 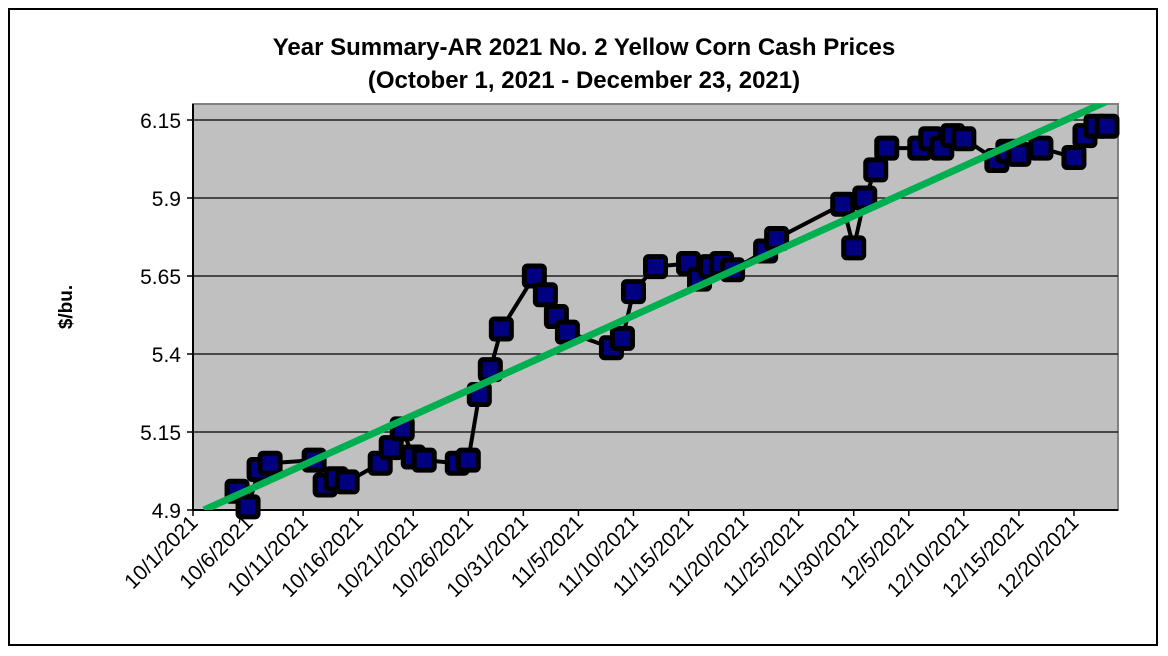 I want to click on y-tick-label: 5.9, so click(x=166, y=199).